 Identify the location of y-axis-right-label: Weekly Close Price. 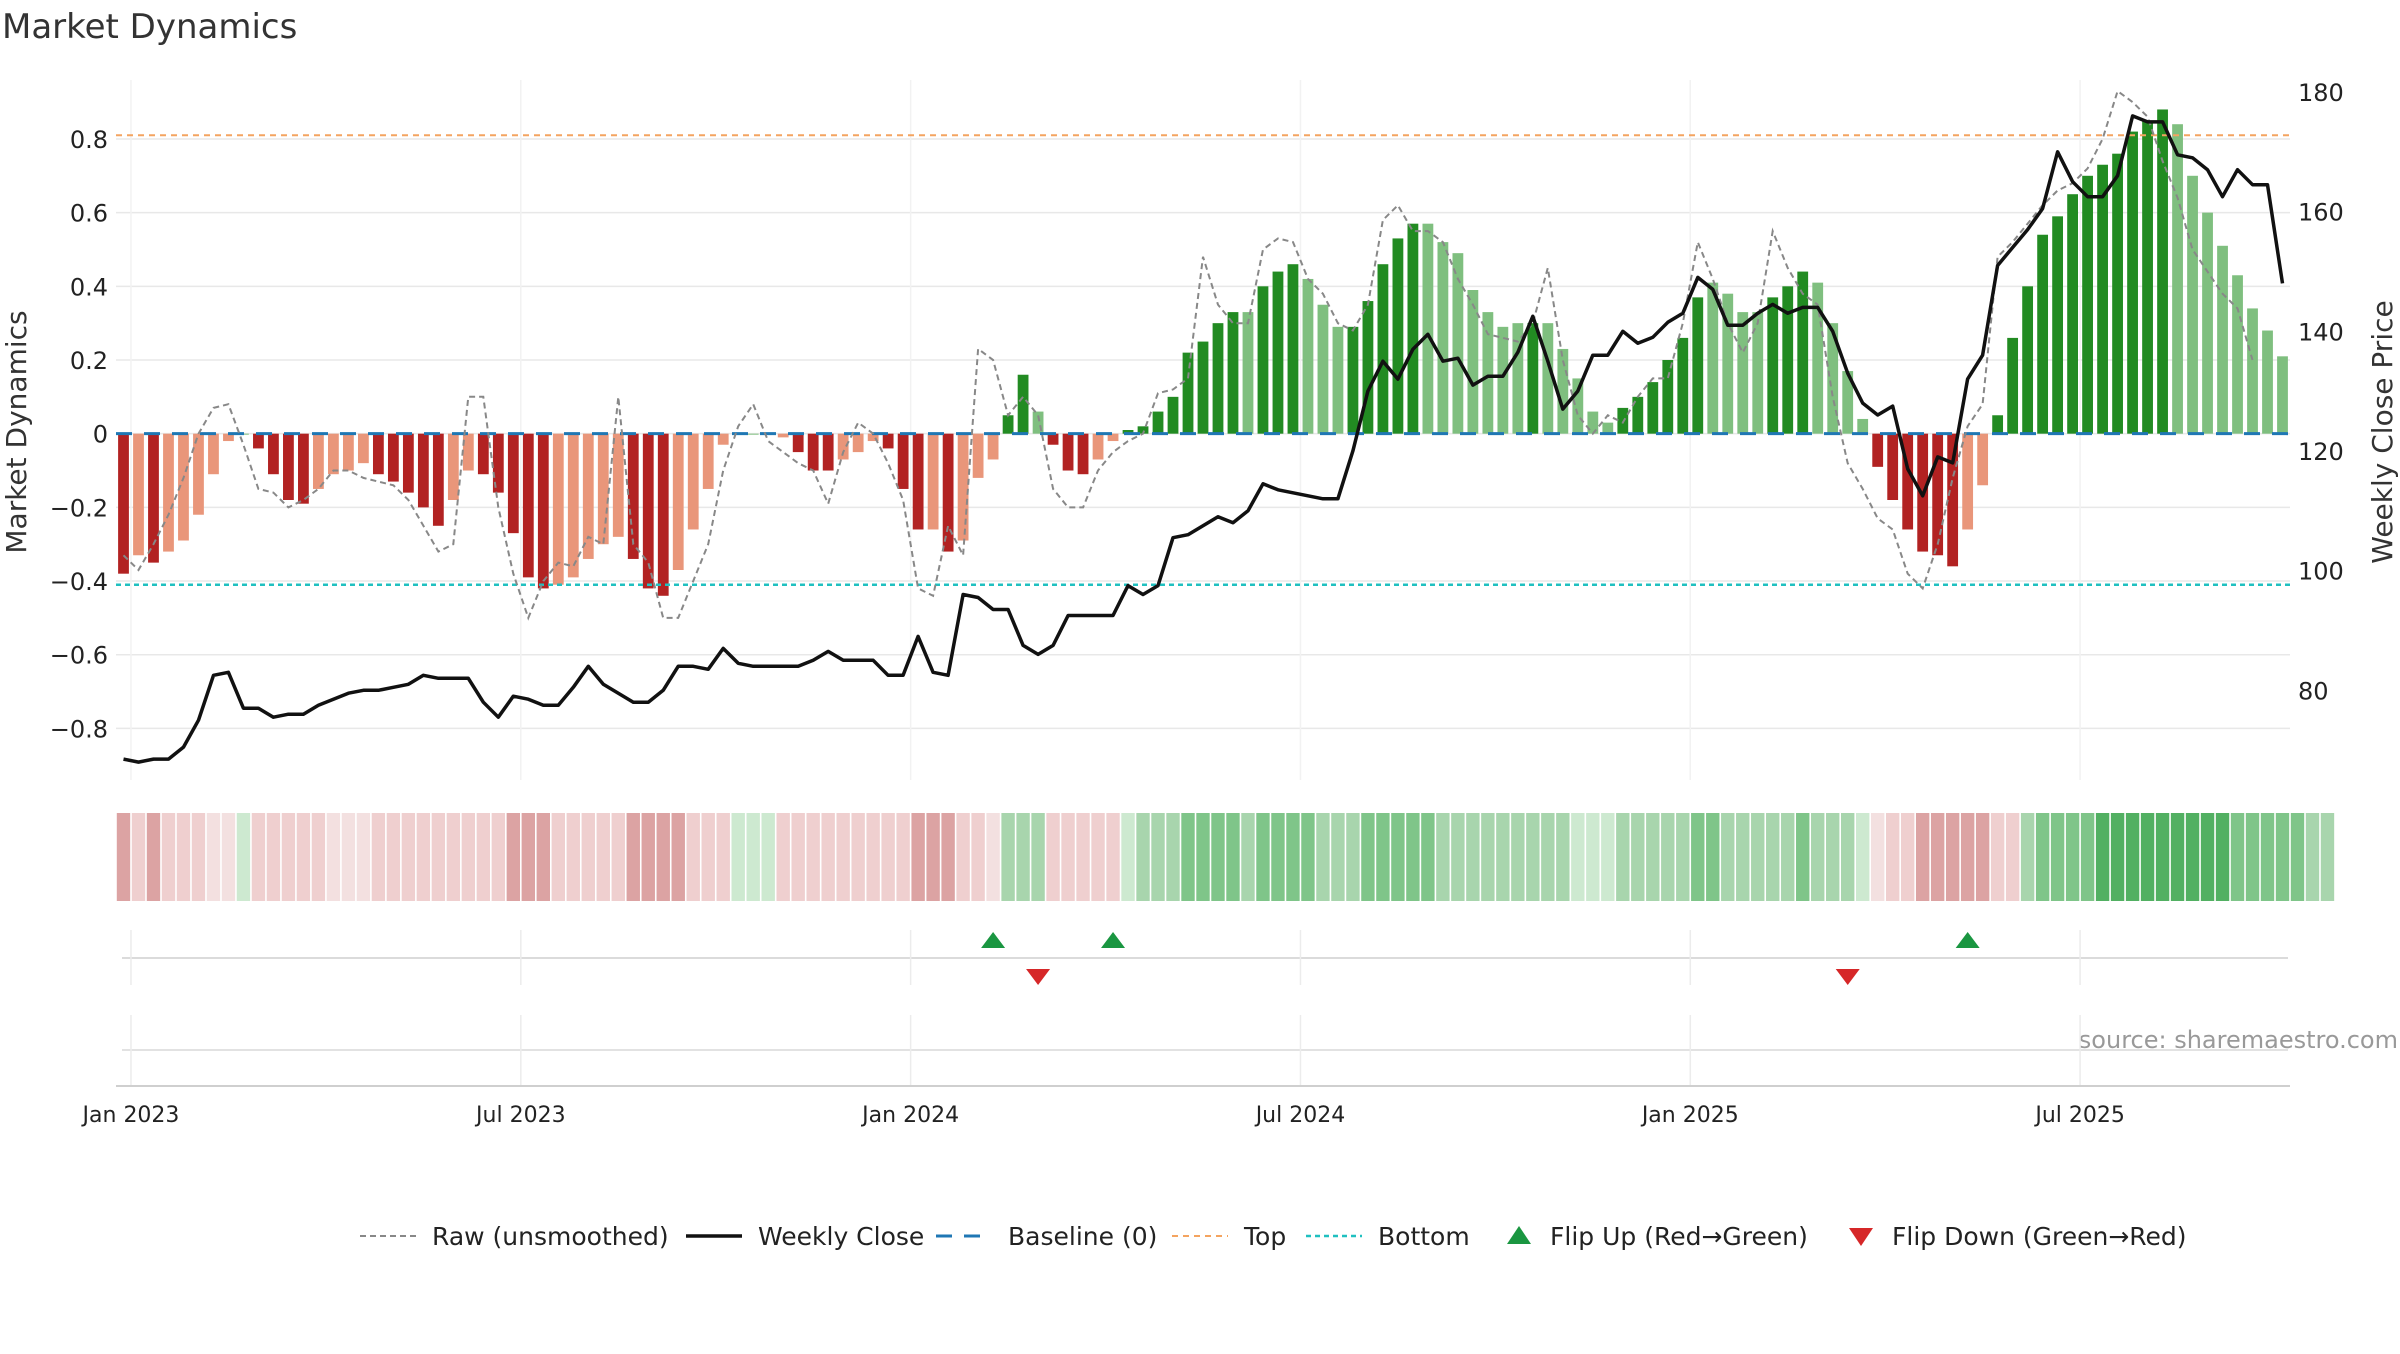
(2382, 431).